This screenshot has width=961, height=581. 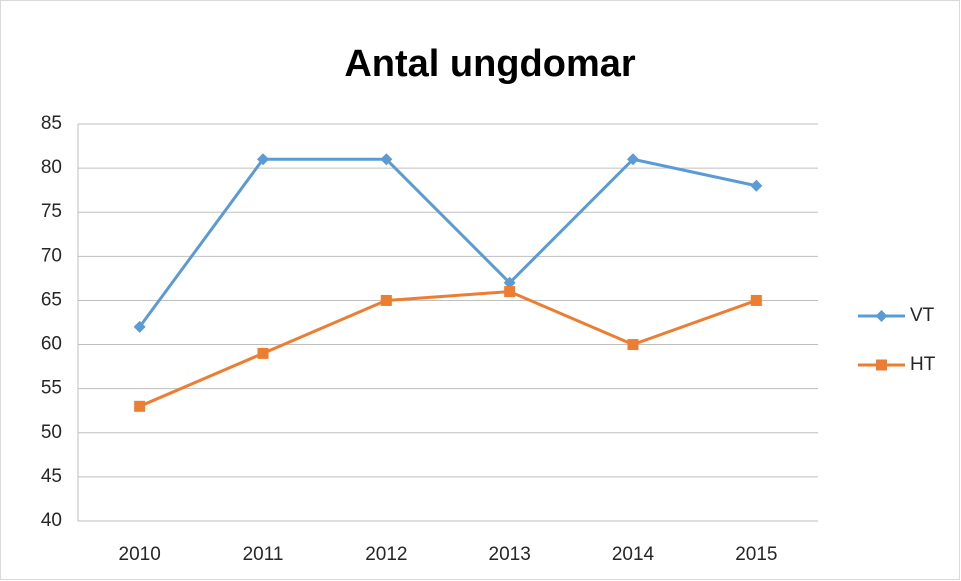 I want to click on series-line, so click(x=448, y=349).